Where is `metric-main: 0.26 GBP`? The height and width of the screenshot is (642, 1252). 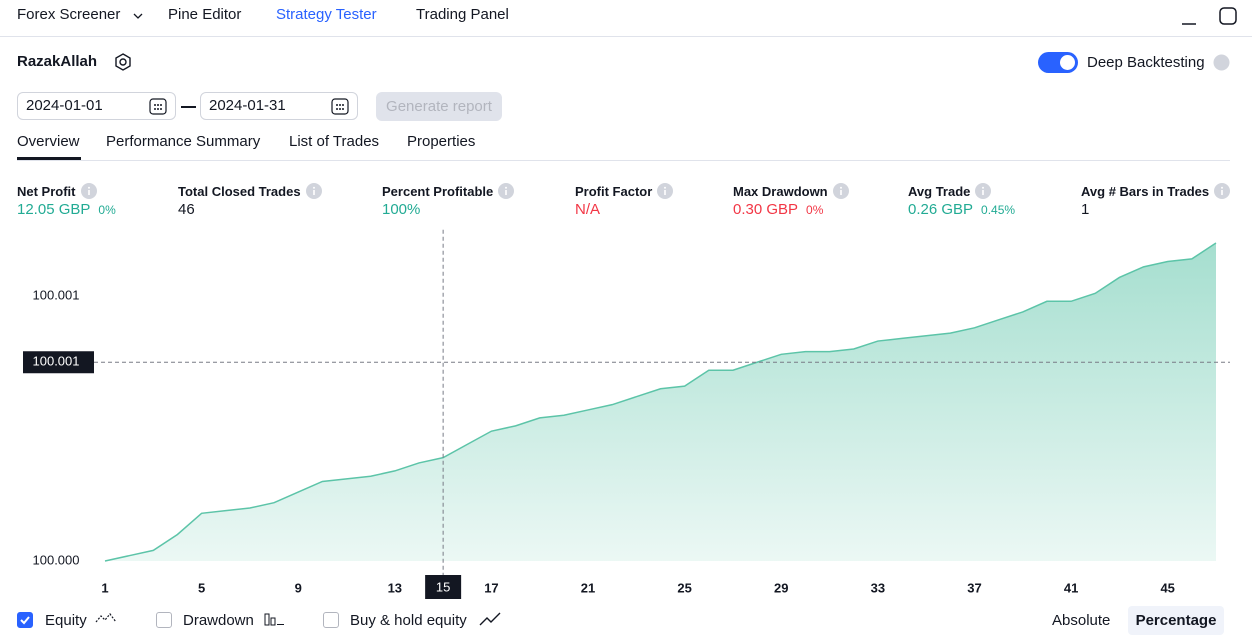
metric-main: 0.26 GBP is located at coordinates (941, 209).